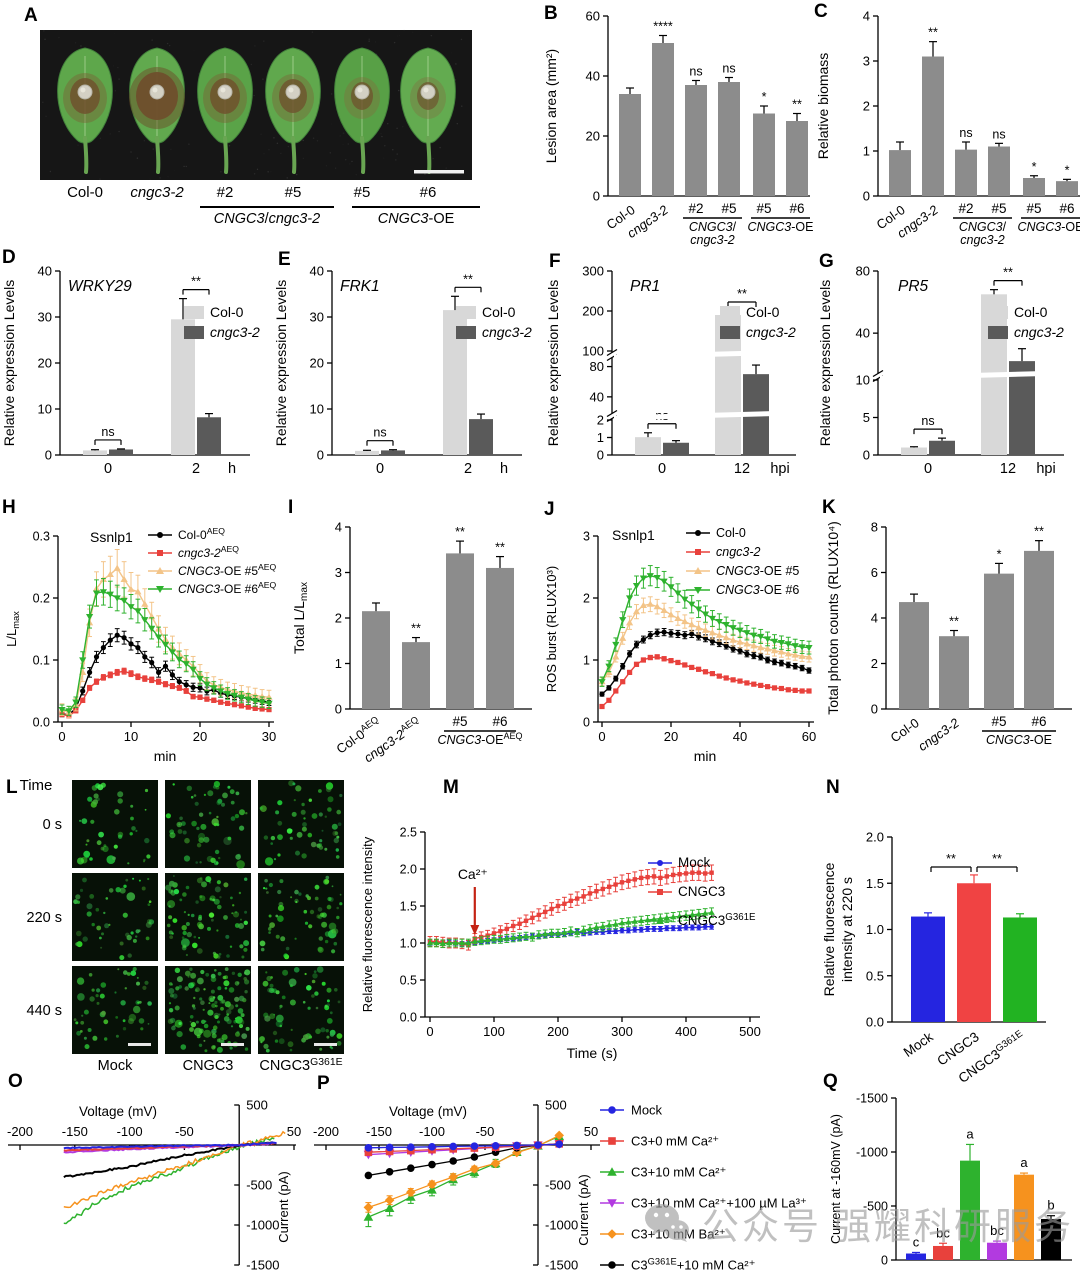  Describe the element at coordinates (75, 1131) in the screenshot. I see `svg-text: -150` at that location.